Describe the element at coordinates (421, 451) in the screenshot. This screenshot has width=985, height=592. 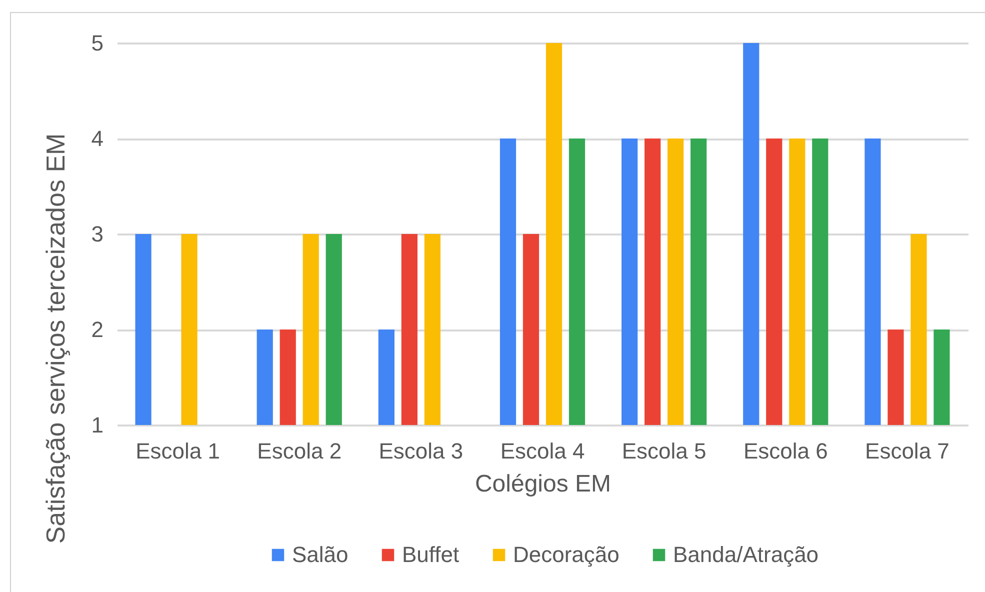
I see `x-tick-label: Escola 3` at that location.